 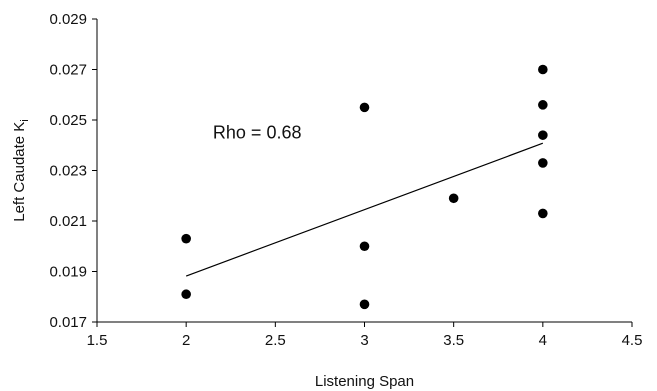 I want to click on y-ticks: 0.017 0.019 0.021 0.023 0.025 0.027 0.029, so click(x=73, y=171).